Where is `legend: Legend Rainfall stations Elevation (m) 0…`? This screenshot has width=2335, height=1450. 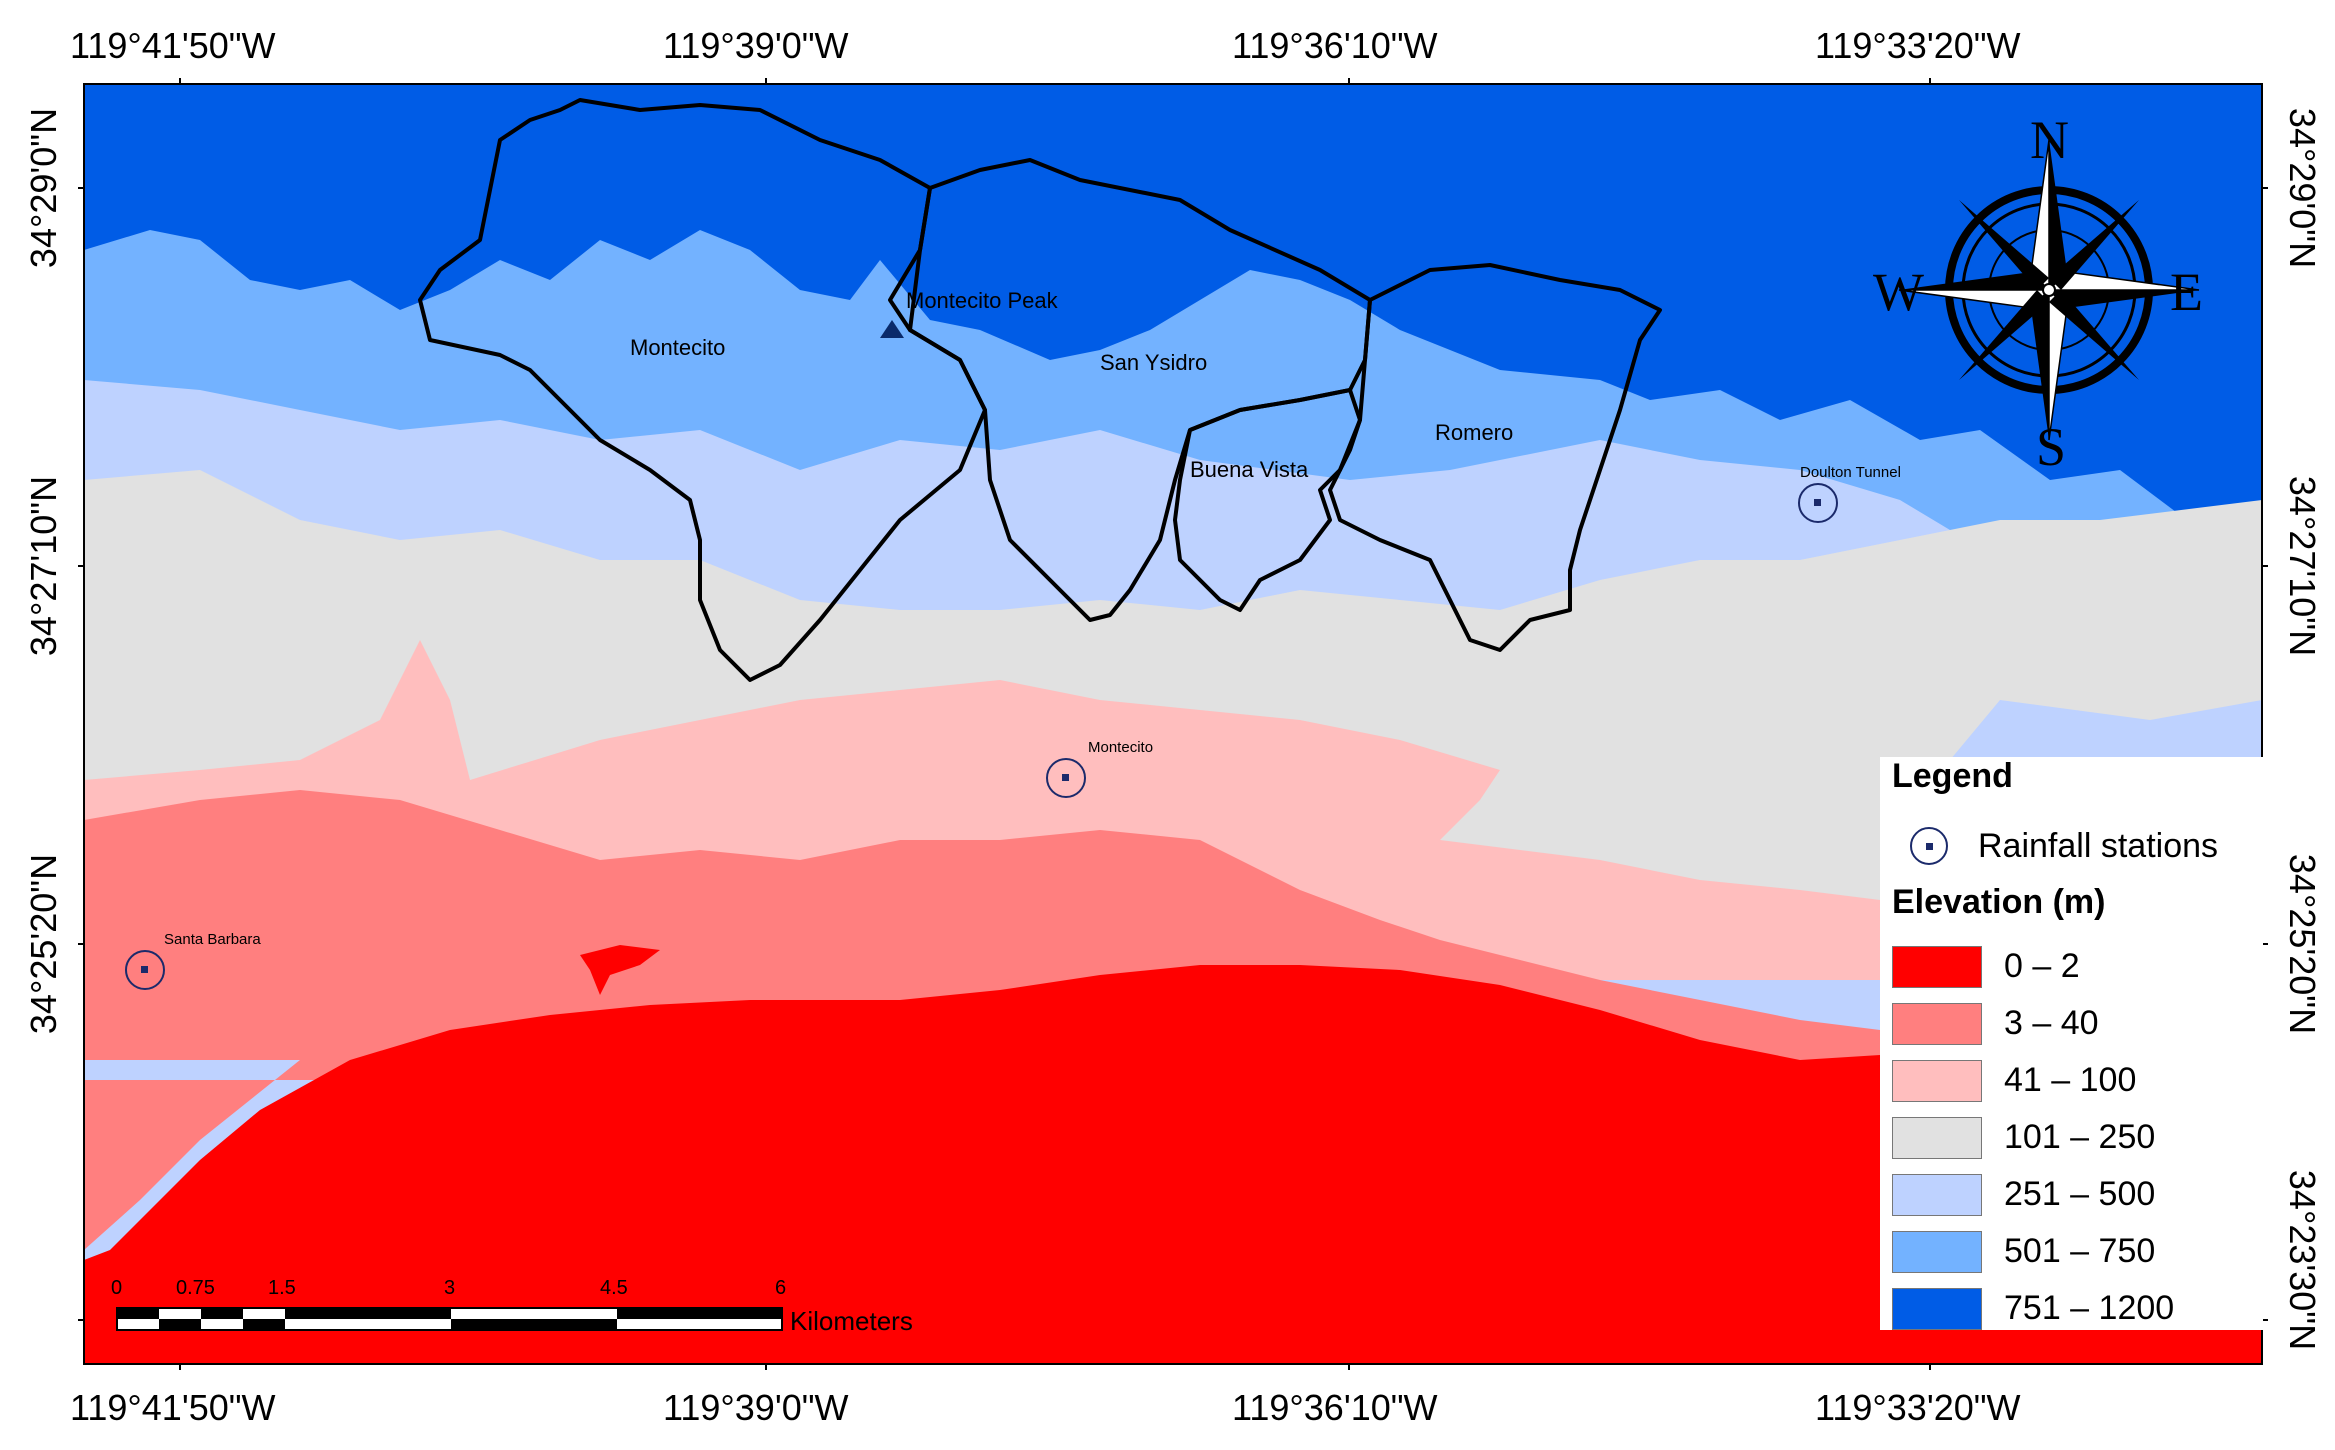 legend: Legend Rainfall stations Elevation (m) 0… is located at coordinates (2071, 1043).